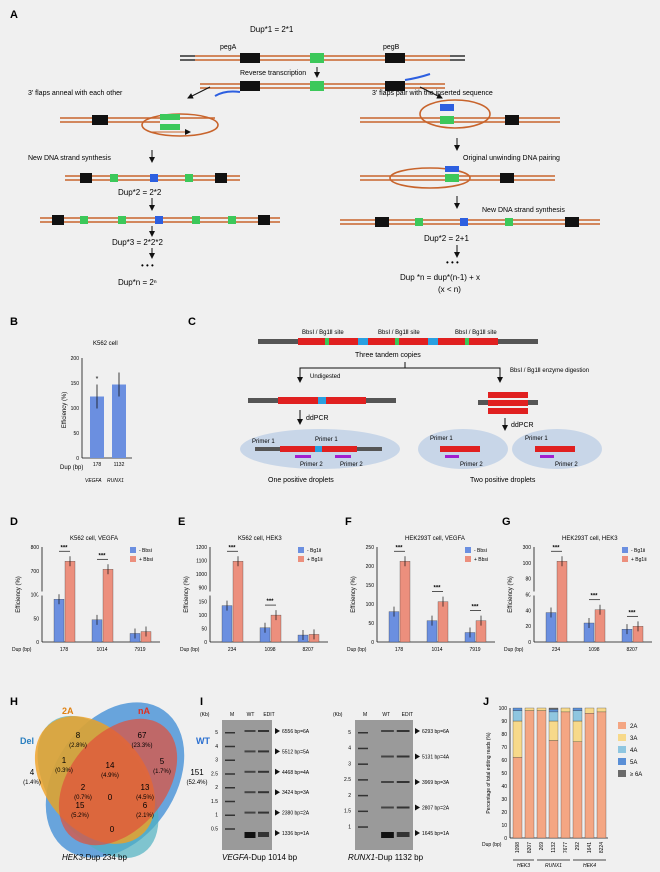  Describe the element at coordinates (203, 741) in the screenshot. I see `venn-label-wt: WT` at that location.